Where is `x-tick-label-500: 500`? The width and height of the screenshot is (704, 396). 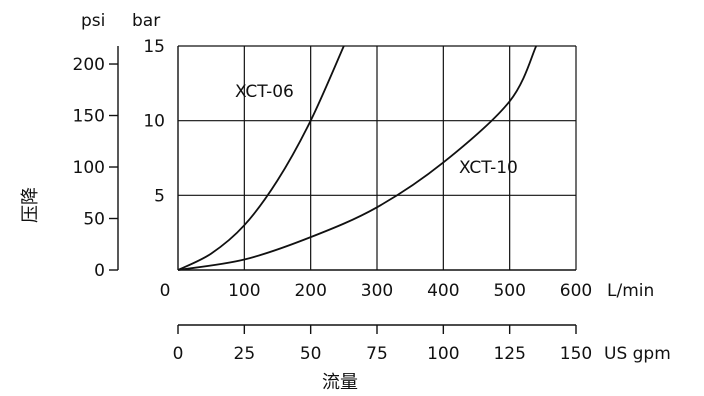 x-tick-label-500: 500 is located at coordinates (509, 291).